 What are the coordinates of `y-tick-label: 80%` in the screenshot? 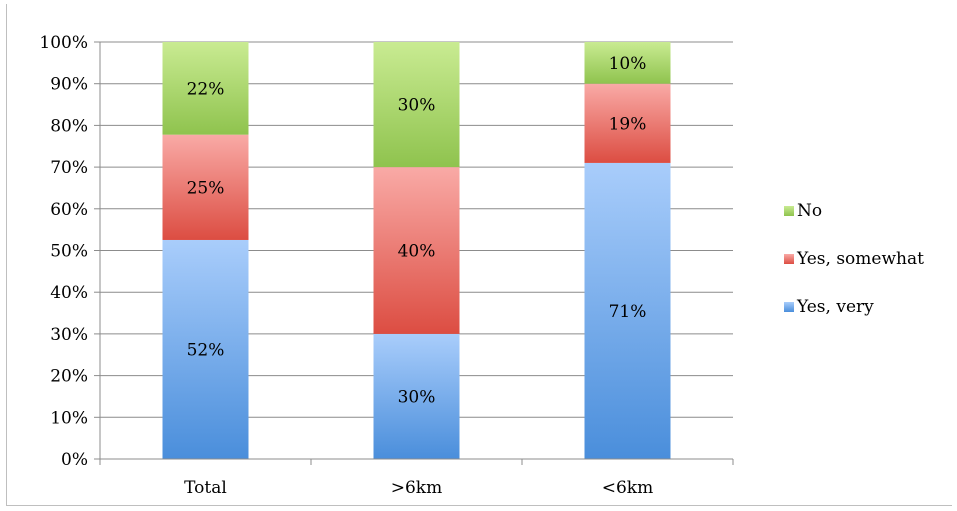 It's located at (69, 126).